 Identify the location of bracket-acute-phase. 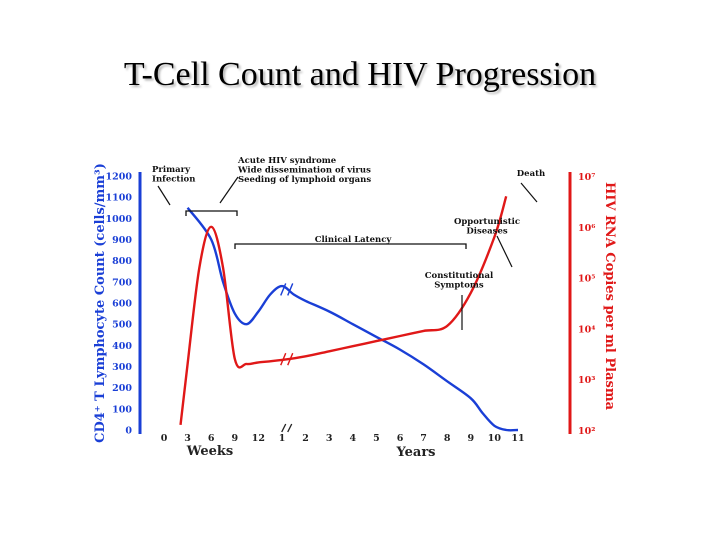
(211, 213).